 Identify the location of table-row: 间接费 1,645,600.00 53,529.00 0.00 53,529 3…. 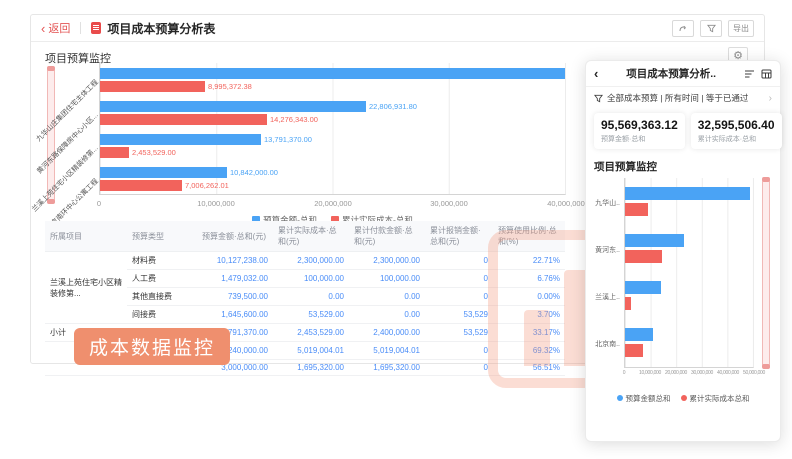
(305, 314).